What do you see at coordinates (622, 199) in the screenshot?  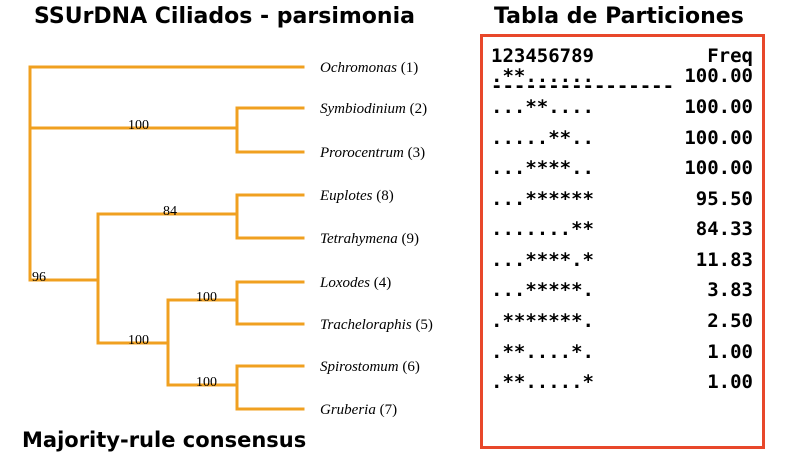 I see `partition-row: ...****** 95.50` at bounding box center [622, 199].